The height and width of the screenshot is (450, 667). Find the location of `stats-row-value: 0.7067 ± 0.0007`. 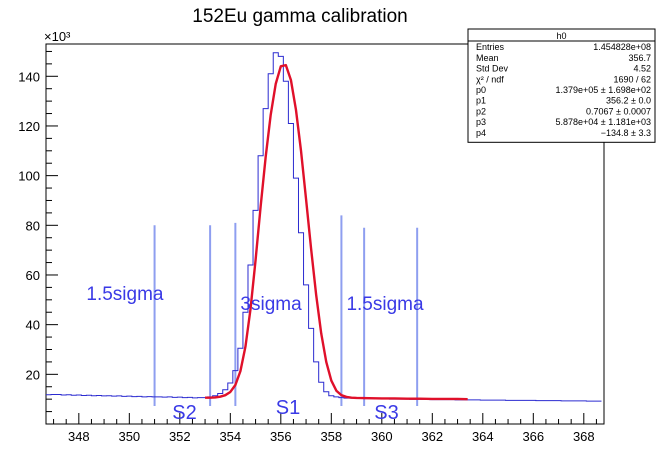

stats-row-value: 0.7067 ± 0.0007 is located at coordinates (618, 111).